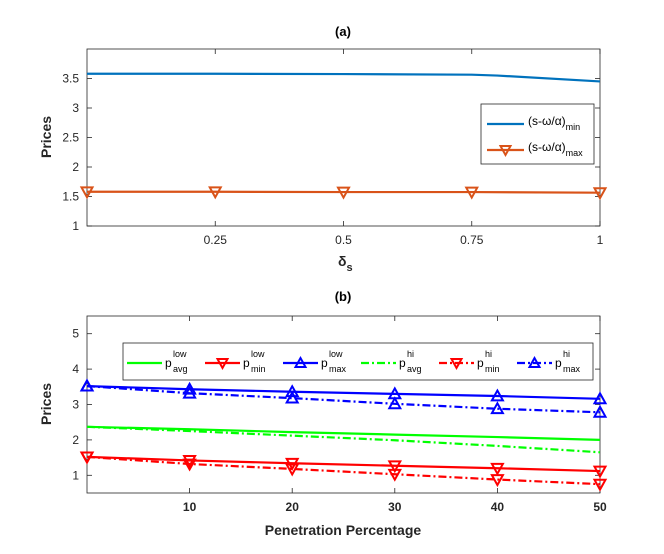  I want to click on panel-b-legend-label-sub-3: avg, so click(414, 369).